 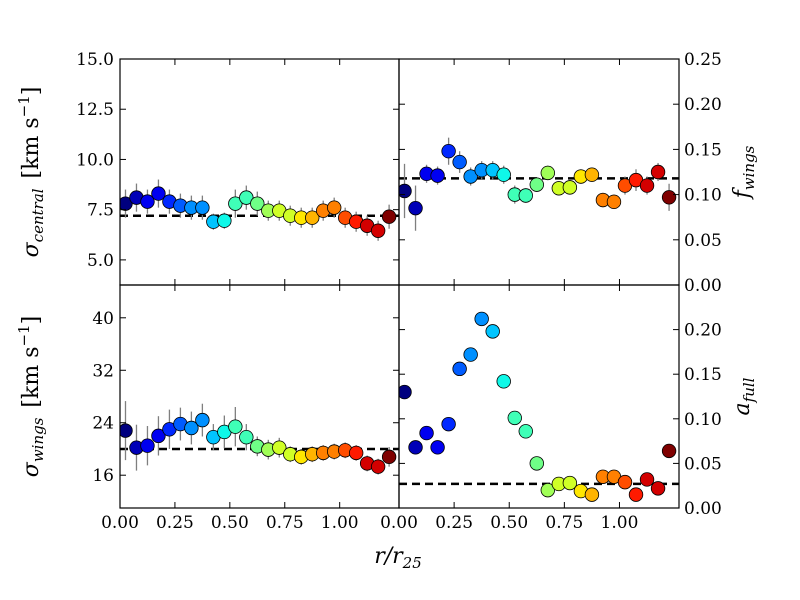 What do you see at coordinates (340, 523) in the screenshot?
I see `x-tick-label: 1.00` at bounding box center [340, 523].